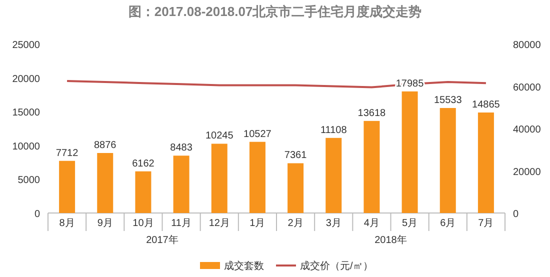  I want to click on y-tick-label: 10000, so click(26, 146).